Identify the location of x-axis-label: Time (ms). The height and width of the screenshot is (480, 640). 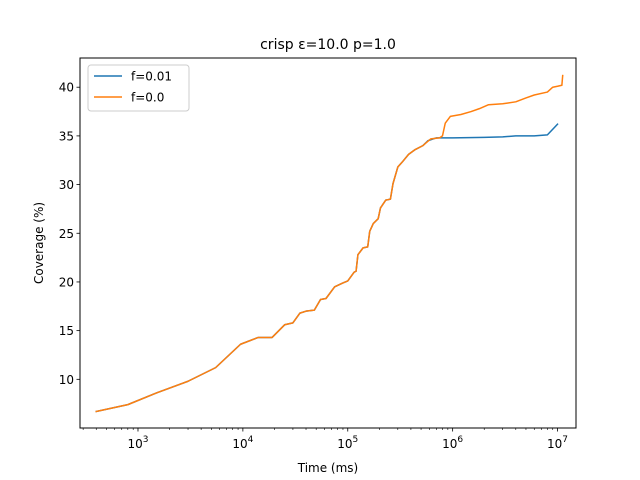
(328, 468).